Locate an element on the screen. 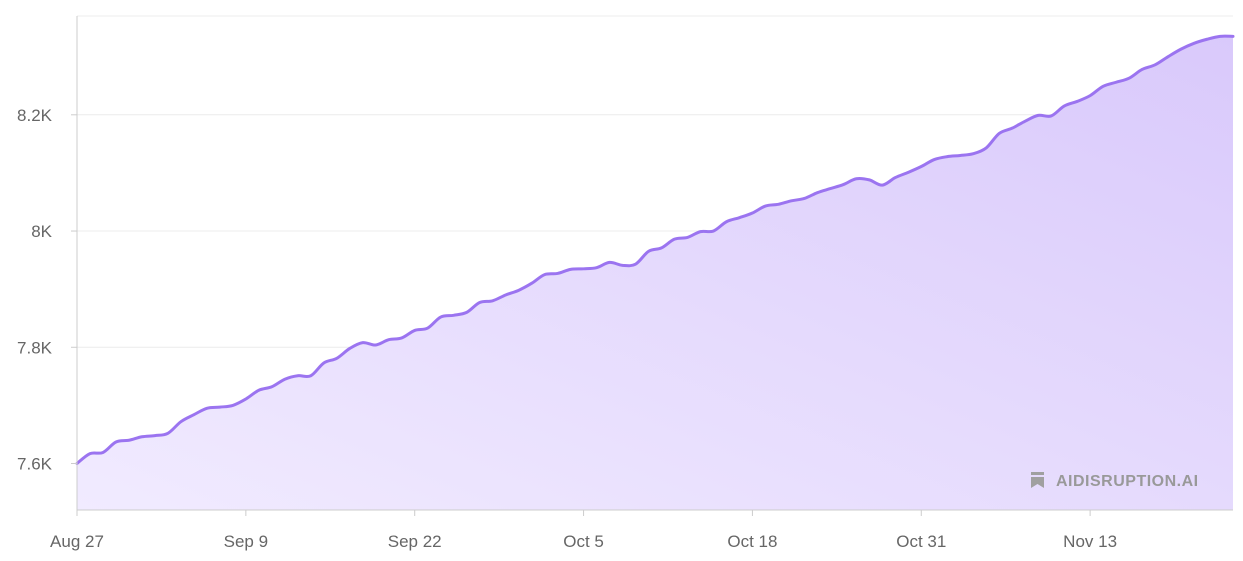 Image resolution: width=1243 pixels, height=561 pixels. watermark: AIDISRUPTION.AI is located at coordinates (1115, 481).